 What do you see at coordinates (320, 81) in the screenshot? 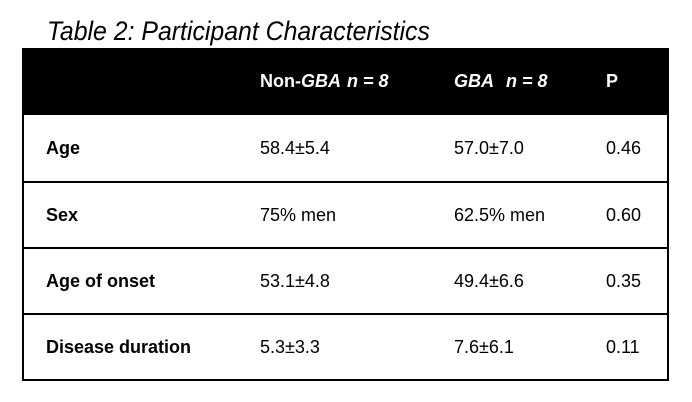
I see `header-non-gba-gene: GBA` at bounding box center [320, 81].